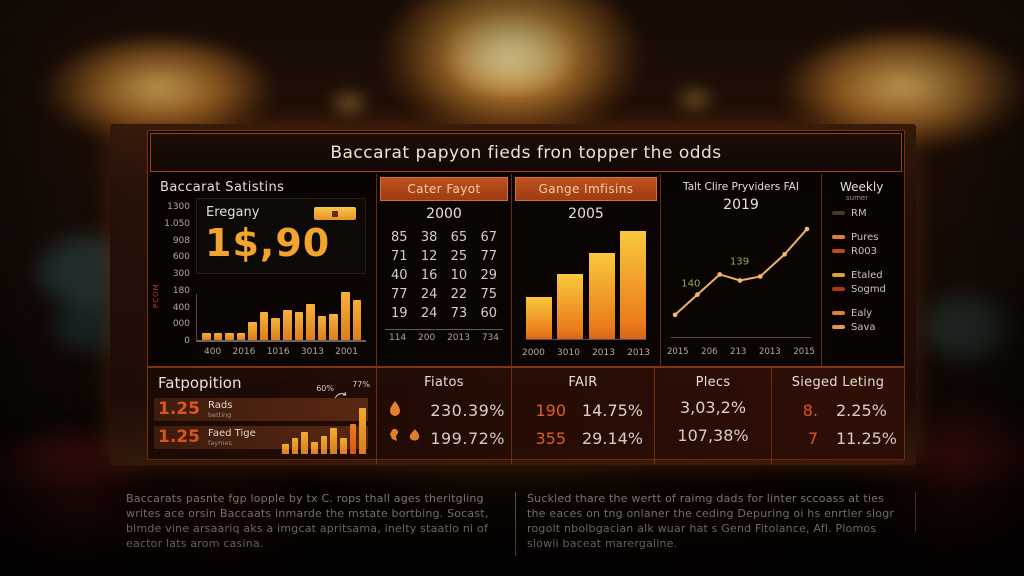 This screenshot has width=1024, height=576. Describe the element at coordinates (467, 438) in the screenshot. I see `stat-value: 199.72%` at that location.